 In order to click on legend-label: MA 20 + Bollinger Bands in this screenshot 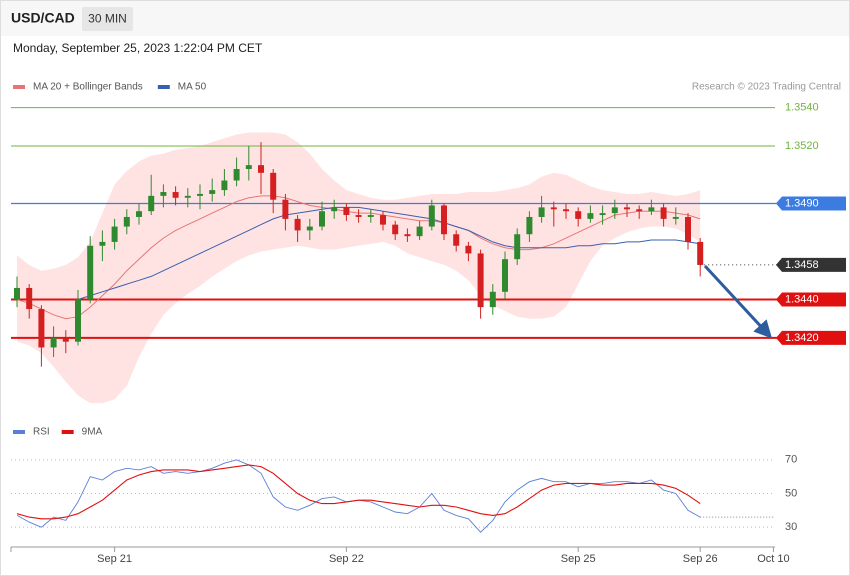, I will do `click(88, 87)`.